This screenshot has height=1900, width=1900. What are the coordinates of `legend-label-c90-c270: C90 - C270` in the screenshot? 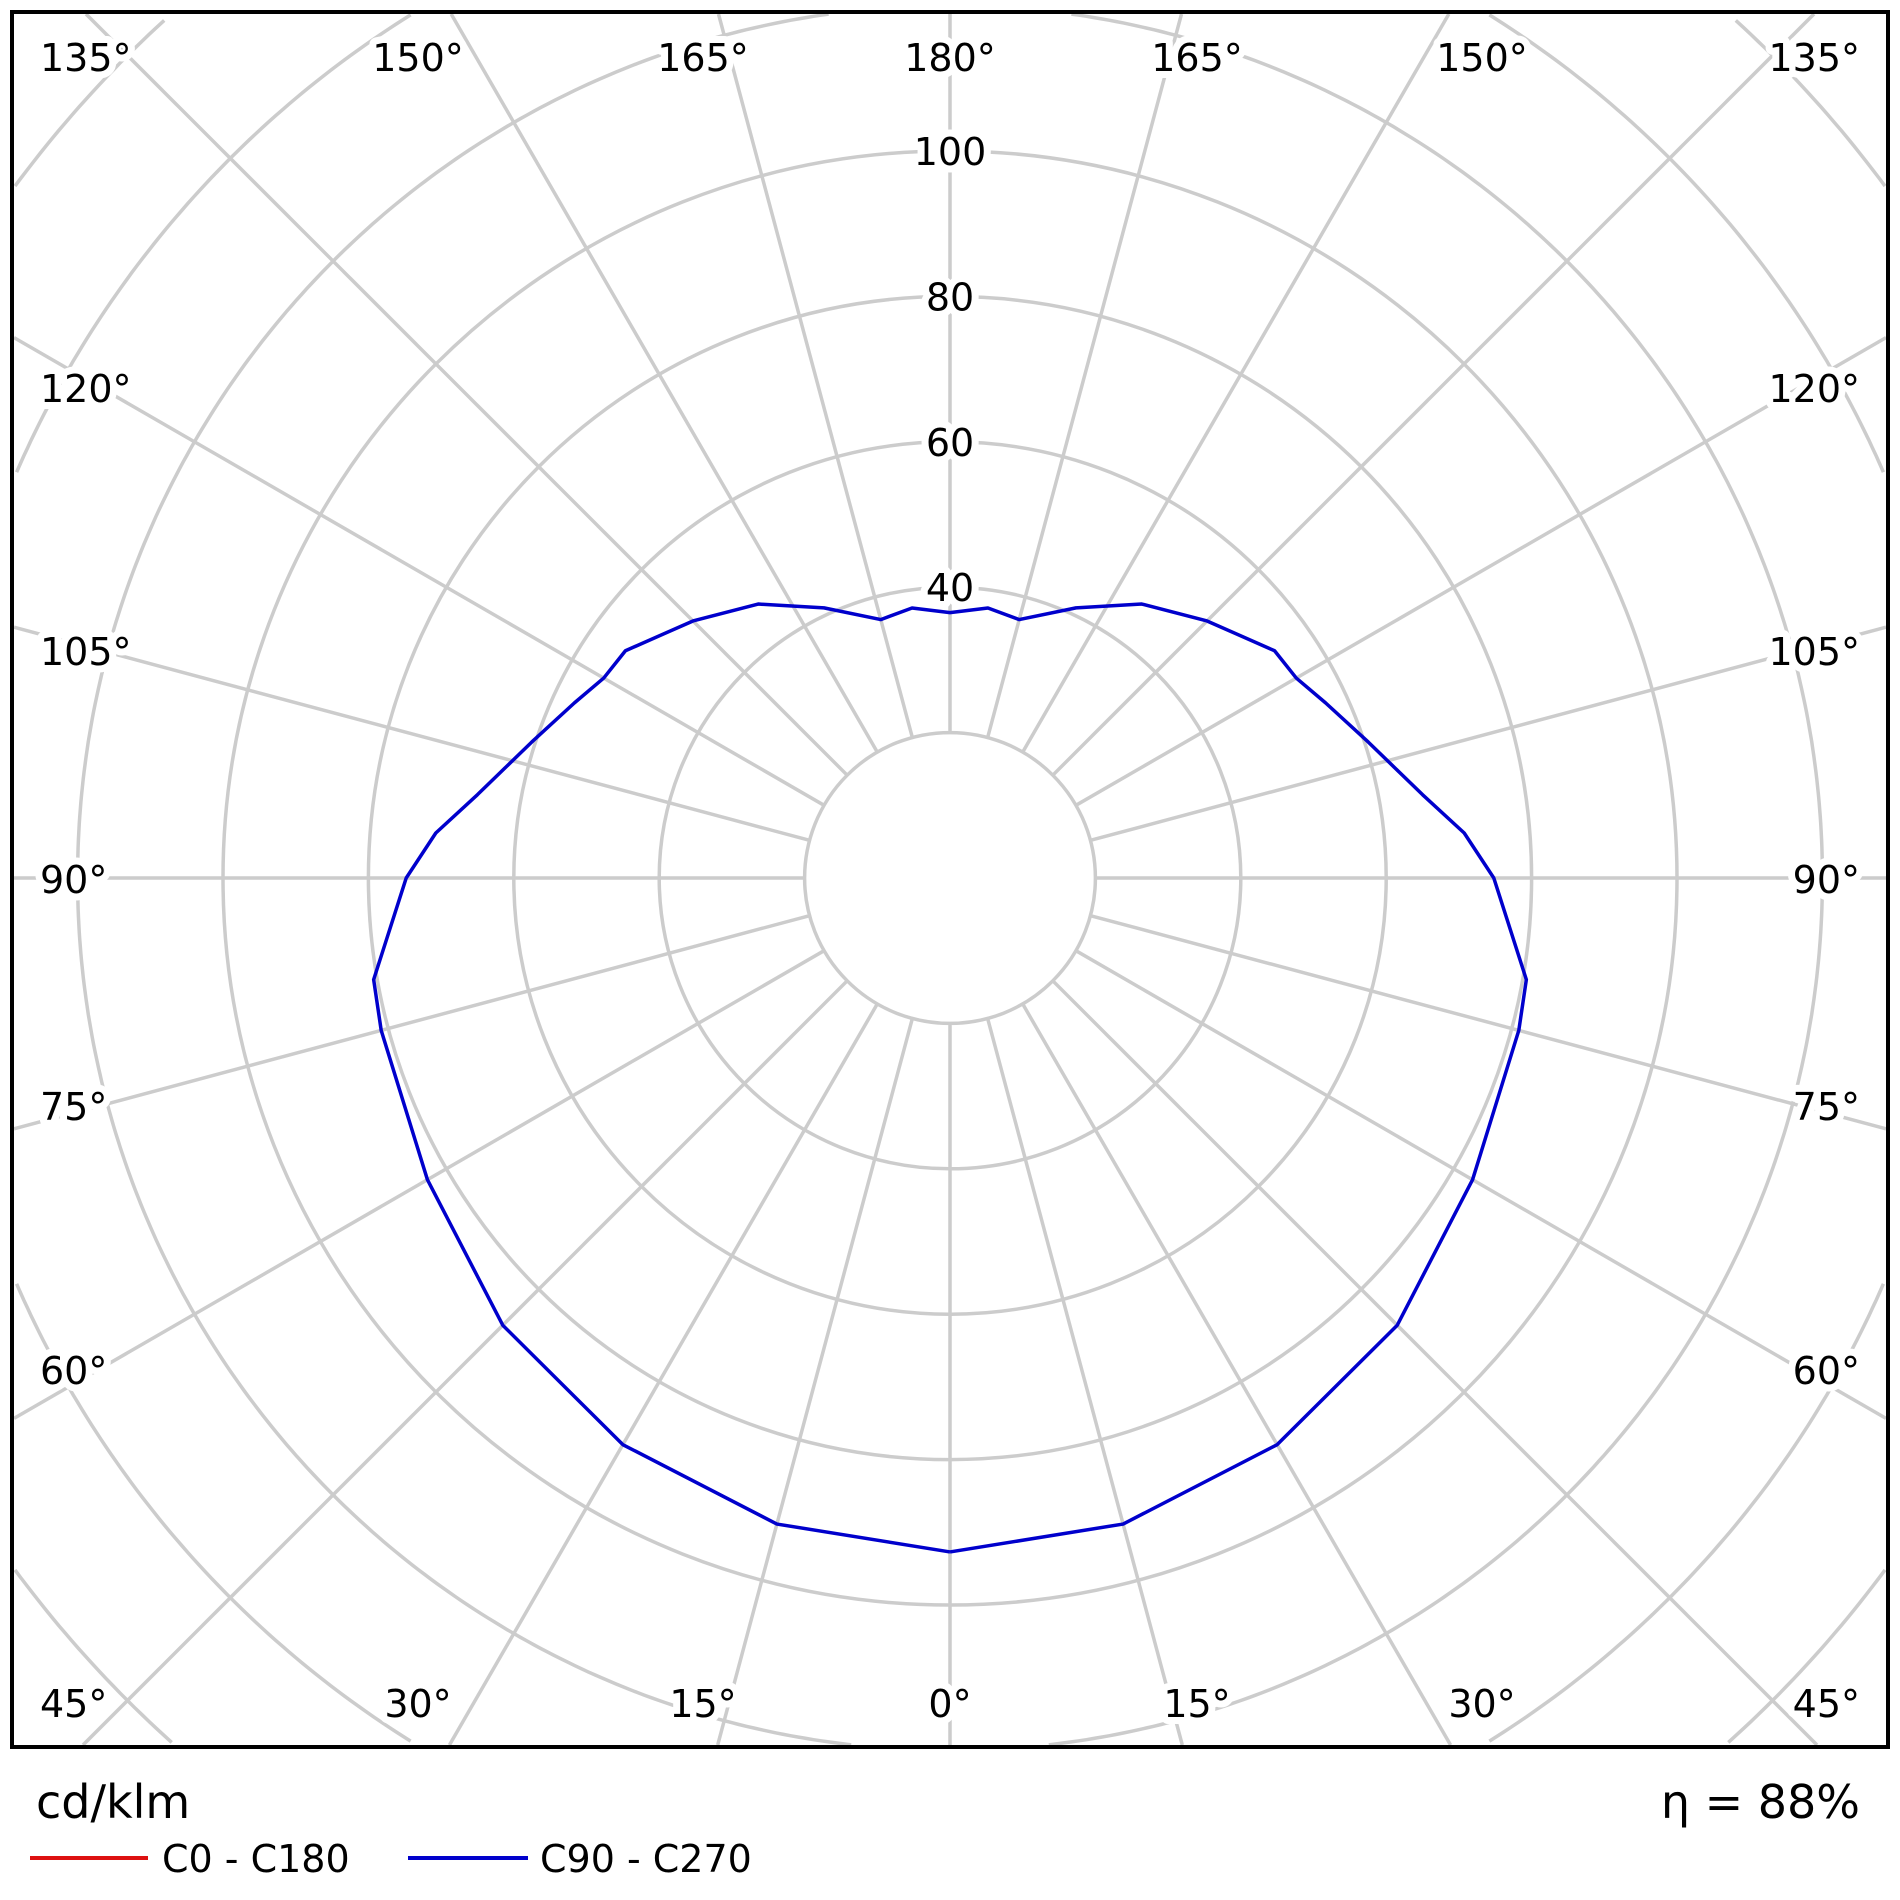 It's located at (646, 1859).